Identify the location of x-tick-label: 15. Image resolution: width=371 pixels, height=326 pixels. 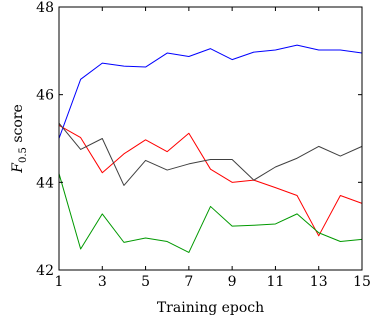
(362, 282).